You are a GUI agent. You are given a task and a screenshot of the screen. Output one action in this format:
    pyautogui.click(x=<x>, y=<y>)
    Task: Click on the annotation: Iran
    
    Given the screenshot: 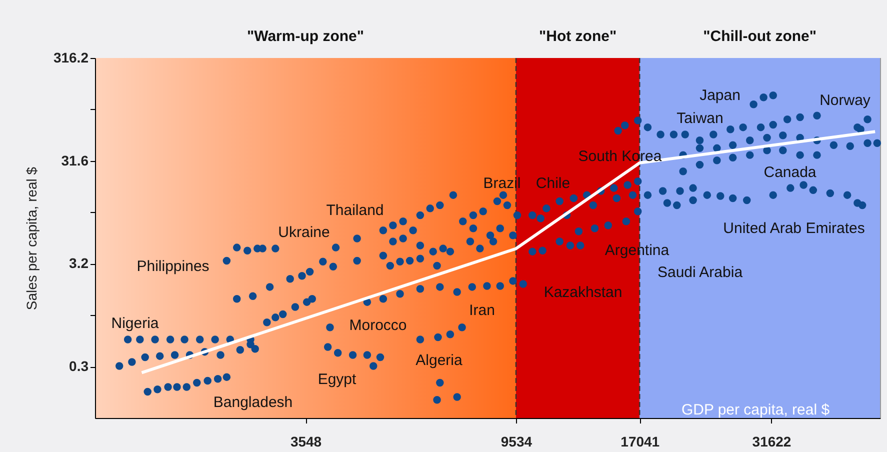 What is the action you would take?
    pyautogui.click(x=482, y=310)
    